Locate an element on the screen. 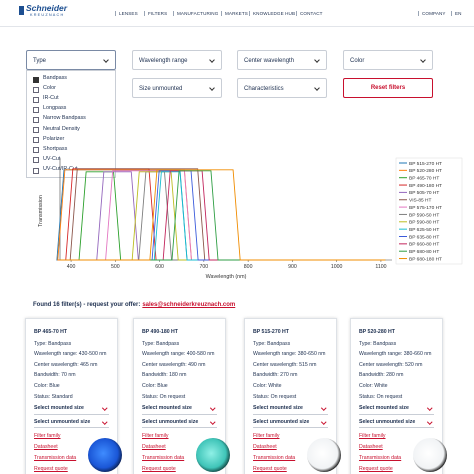  legend-label: BP 680-80 HT is located at coordinates (424, 252).